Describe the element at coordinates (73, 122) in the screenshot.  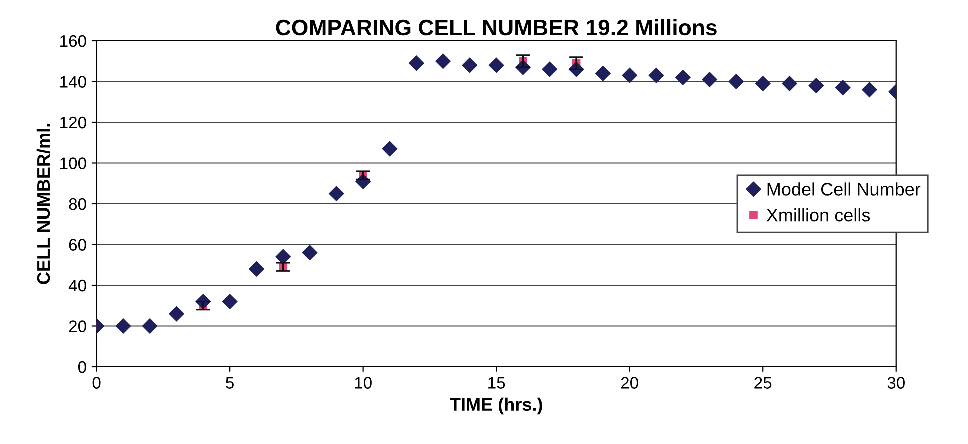
I see `y-tick-label: 120` at that location.